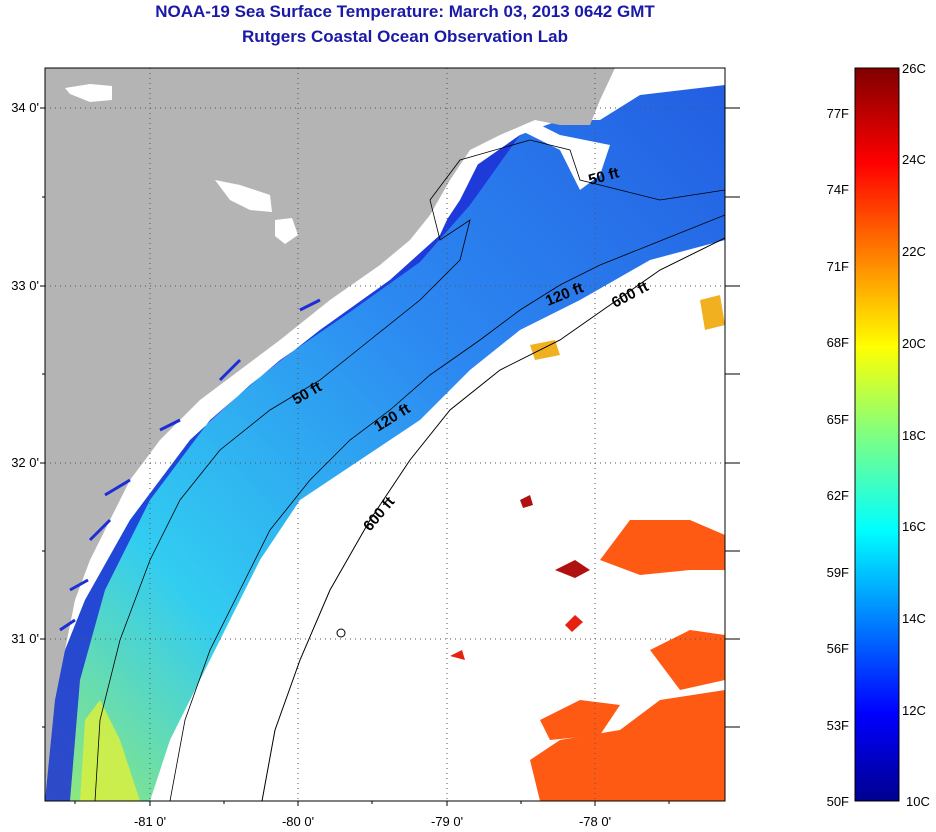 The height and width of the screenshot is (832, 936). I want to click on lon-tick-label: -79 0', so click(447, 821).